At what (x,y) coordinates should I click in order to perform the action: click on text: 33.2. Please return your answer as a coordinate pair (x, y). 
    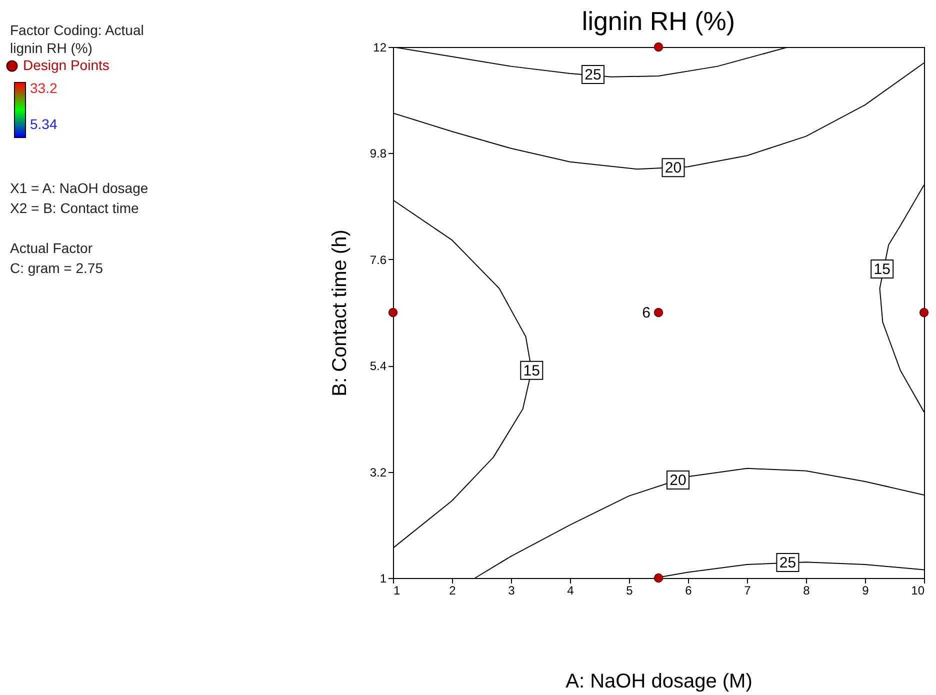
    Looking at the image, I should click on (44, 88).